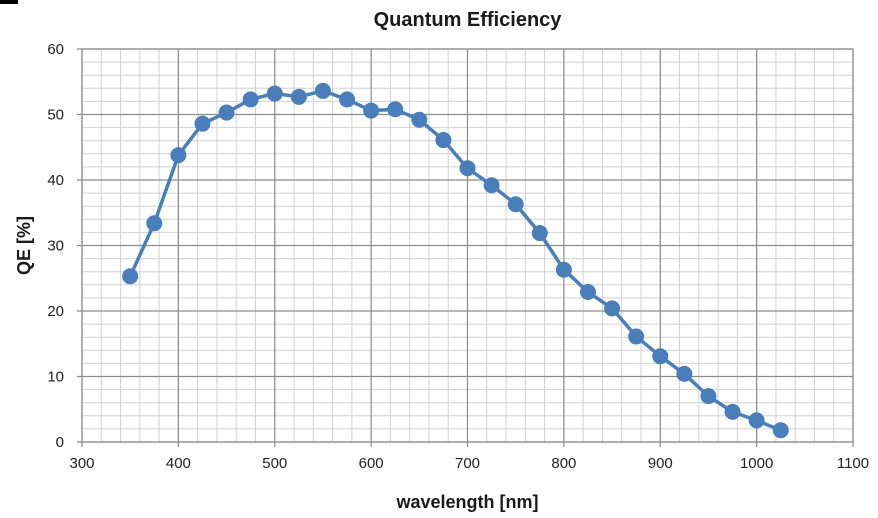 The width and height of the screenshot is (878, 518). I want to click on x-tick-label: 1000, so click(756, 463).